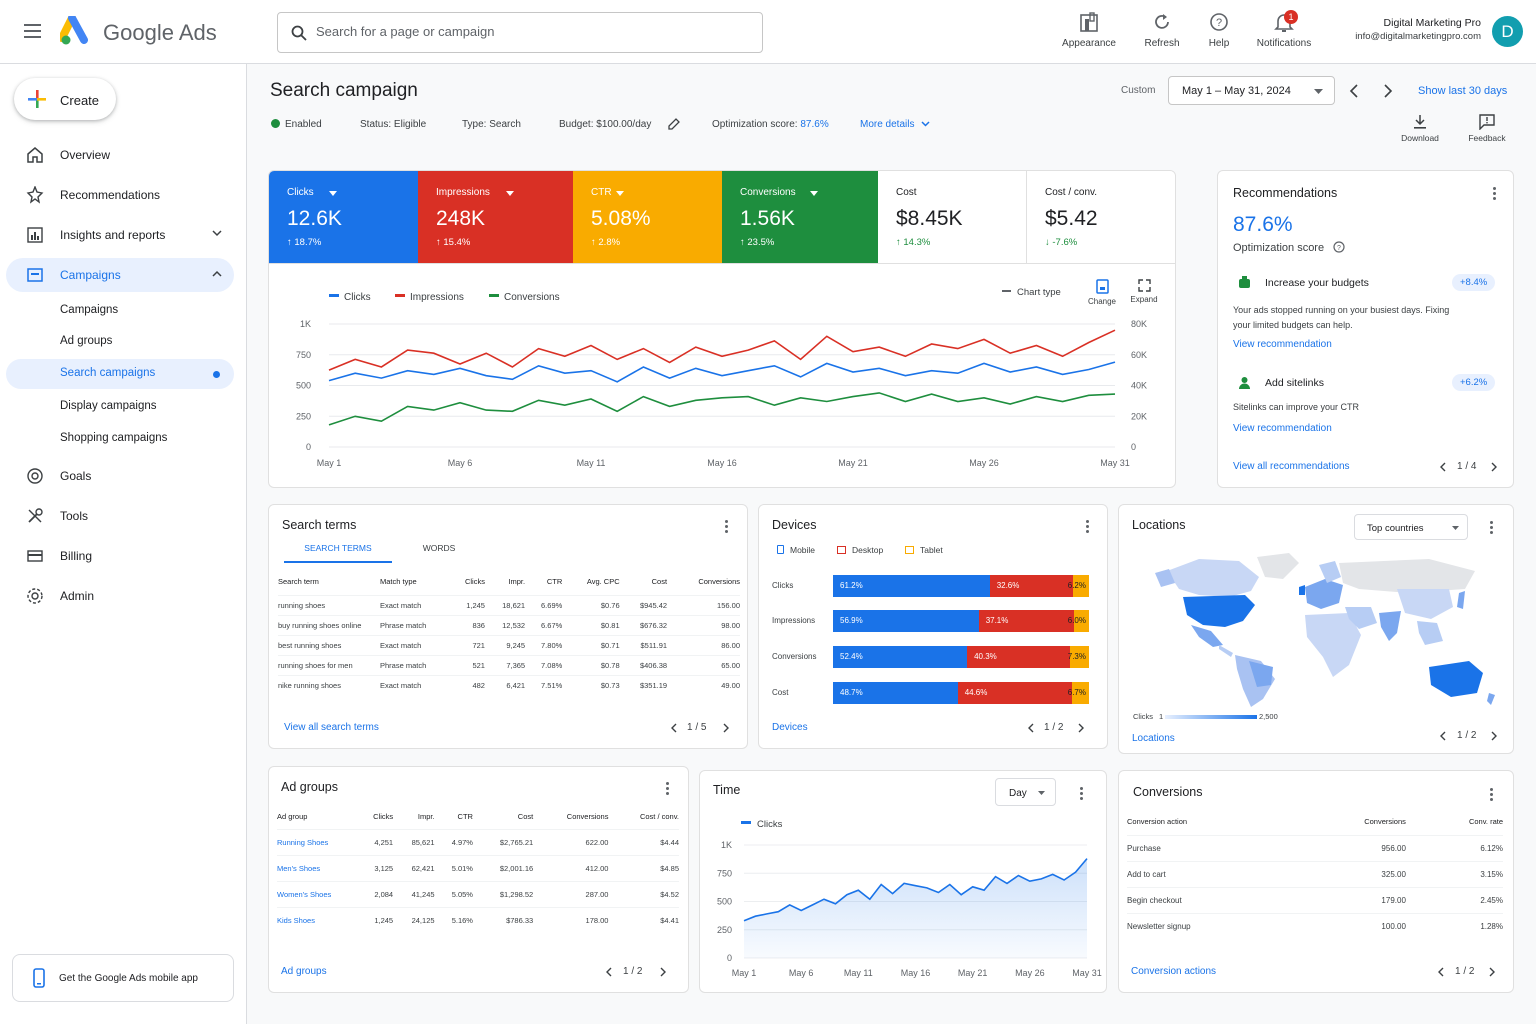 The image size is (1536, 1024). What do you see at coordinates (120, 516) in the screenshot?
I see `sidebar-item-tools: Tools` at bounding box center [120, 516].